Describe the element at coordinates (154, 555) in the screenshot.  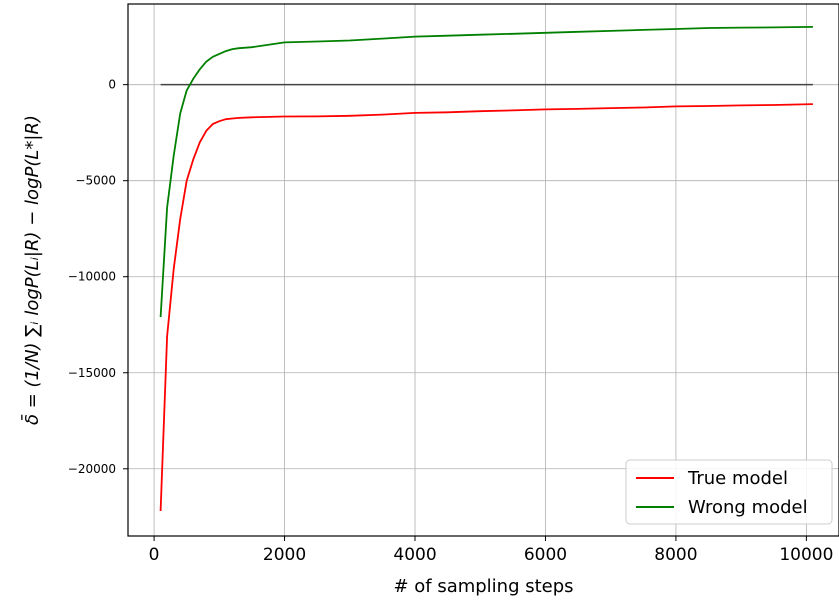
I see `x-tick-label: 0` at that location.